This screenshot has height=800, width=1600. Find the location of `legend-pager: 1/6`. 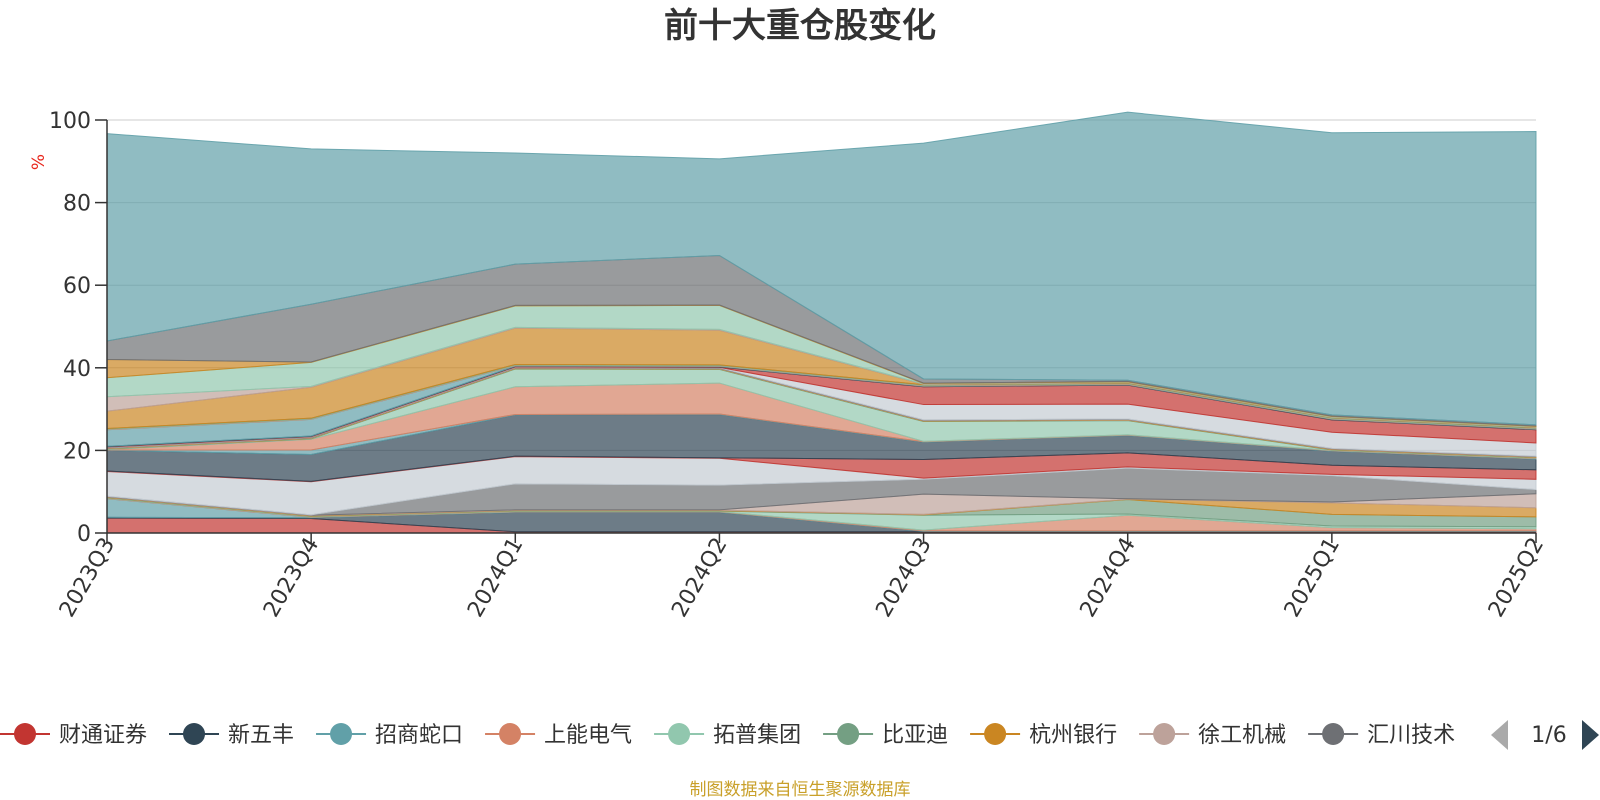

legend-pager: 1/6 is located at coordinates (1545, 735).